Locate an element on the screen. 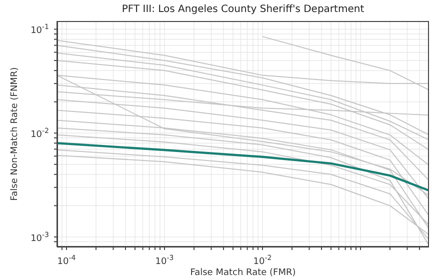 Image resolution: width=448 pixels, height=280 pixels. x-axis-title: False Match Rate (FMR) is located at coordinates (243, 273).